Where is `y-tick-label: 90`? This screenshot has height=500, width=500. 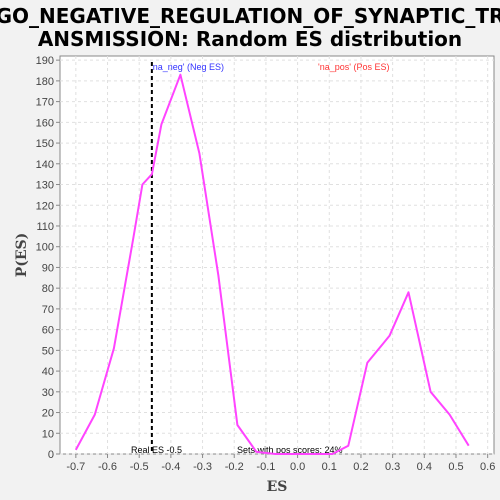 y-tick-label: 90 is located at coordinates (48, 268).